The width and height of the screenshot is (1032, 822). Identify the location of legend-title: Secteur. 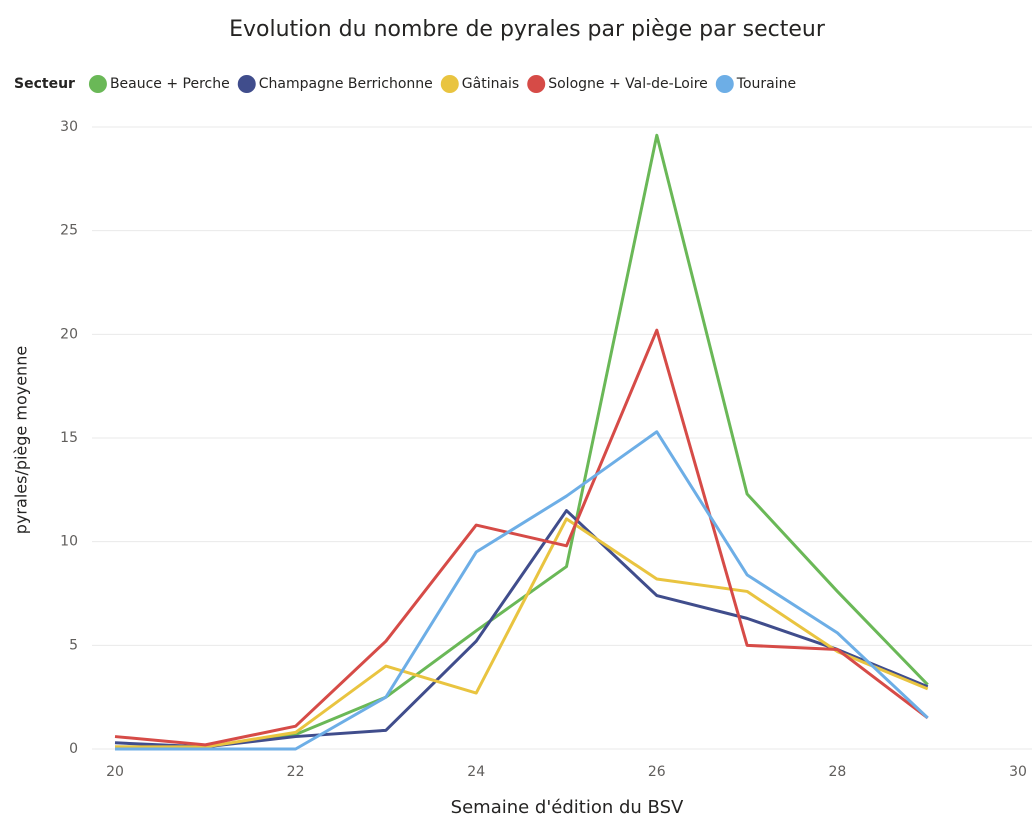
(44, 84).